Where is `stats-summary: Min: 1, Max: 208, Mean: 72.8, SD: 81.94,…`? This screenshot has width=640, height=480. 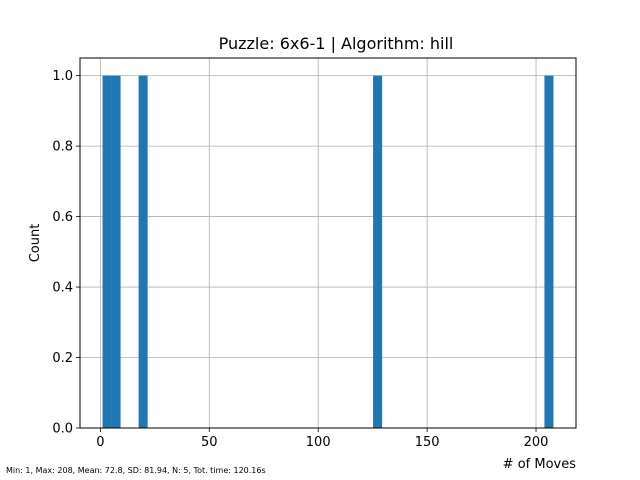
stats-summary: Min: 1, Max: 208, Mean: 72.8, SD: 81.94,… is located at coordinates (136, 470).